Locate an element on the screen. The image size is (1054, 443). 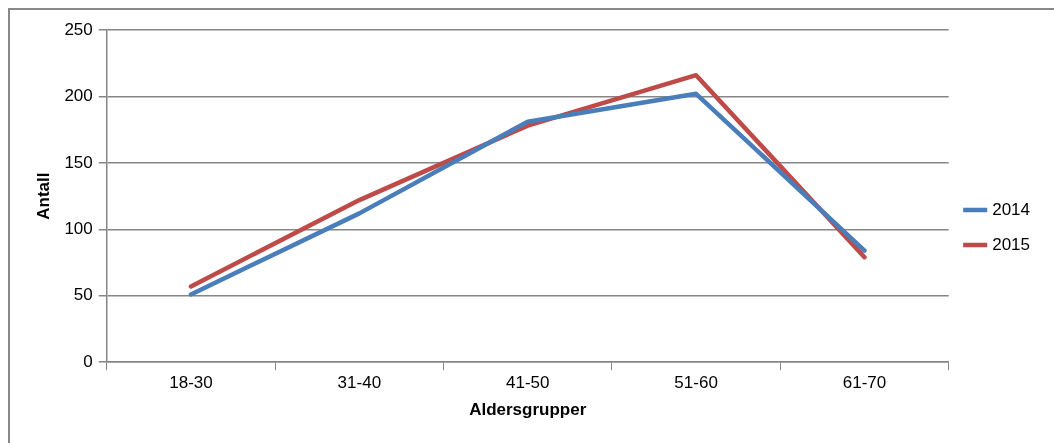
y-tick-label: 200 is located at coordinates (78, 96).